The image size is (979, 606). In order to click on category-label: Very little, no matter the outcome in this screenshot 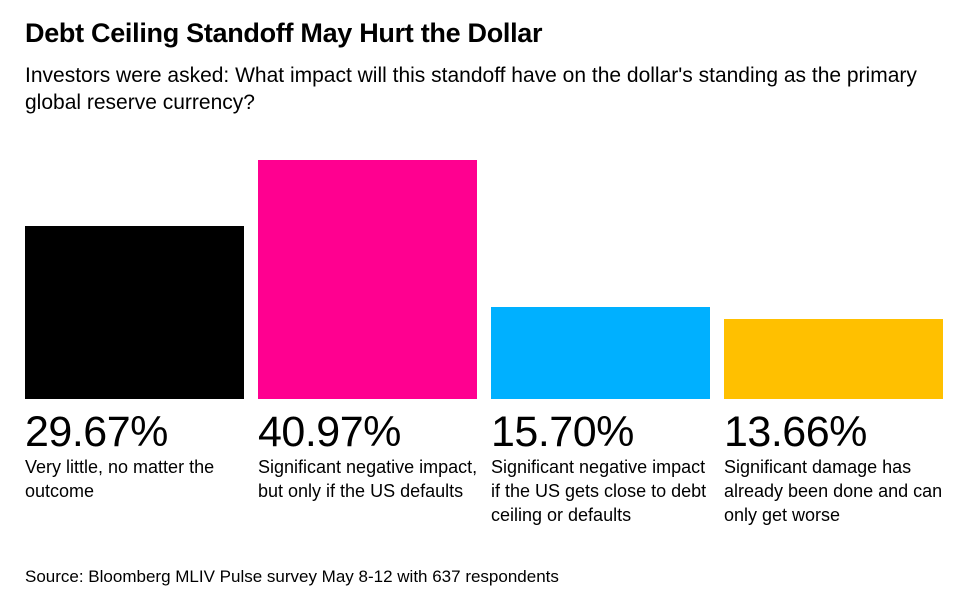, I will do `click(120, 479)`.